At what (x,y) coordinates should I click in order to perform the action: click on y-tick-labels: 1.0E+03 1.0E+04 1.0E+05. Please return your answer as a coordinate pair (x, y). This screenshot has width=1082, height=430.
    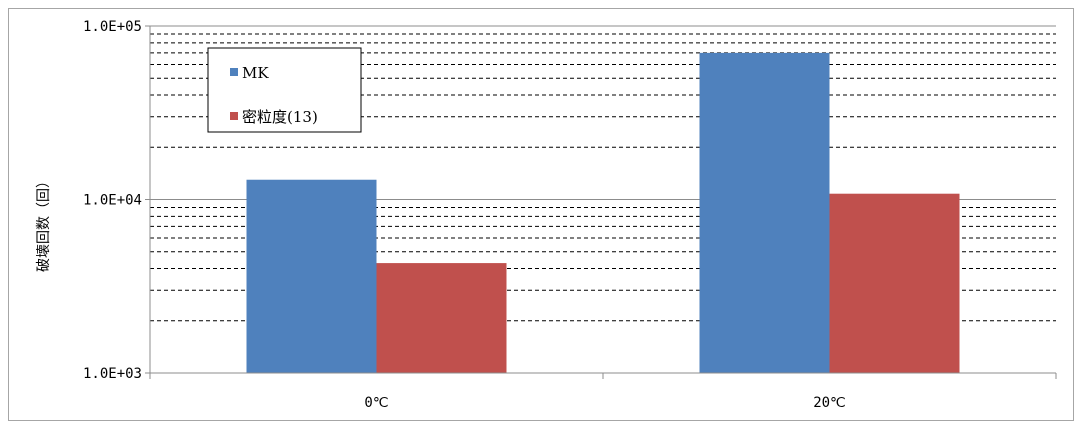
    Looking at the image, I should click on (112, 200).